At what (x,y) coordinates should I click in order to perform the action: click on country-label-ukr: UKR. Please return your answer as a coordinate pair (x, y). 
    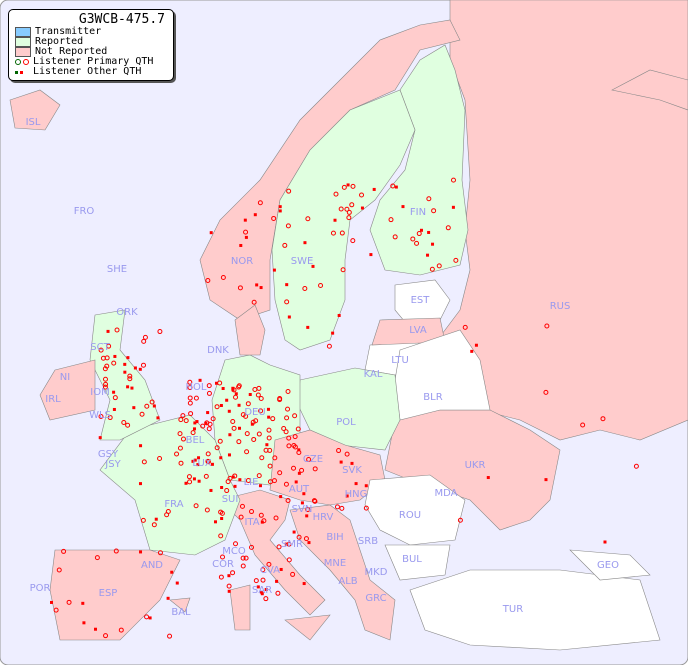
    Looking at the image, I should click on (475, 465).